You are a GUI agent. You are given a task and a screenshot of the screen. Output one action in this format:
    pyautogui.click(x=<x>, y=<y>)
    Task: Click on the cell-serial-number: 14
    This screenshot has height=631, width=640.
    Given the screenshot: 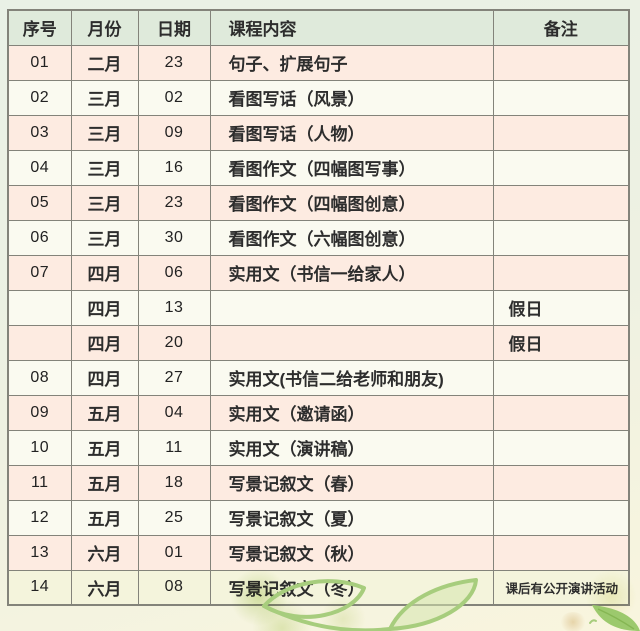 What is the action you would take?
    pyautogui.click(x=39, y=587)
    